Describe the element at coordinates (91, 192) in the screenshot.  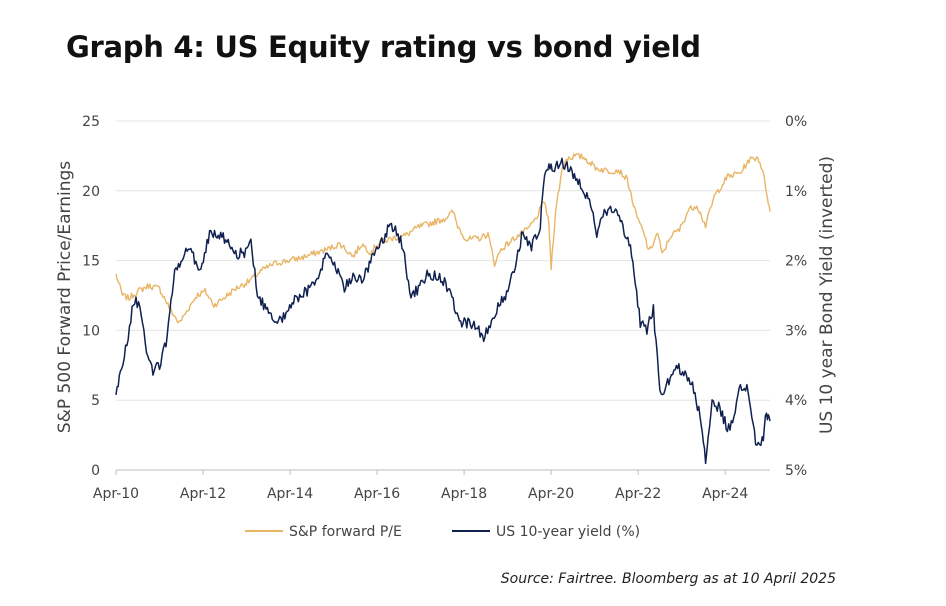
I see `y-tick-label: 20` at that location.